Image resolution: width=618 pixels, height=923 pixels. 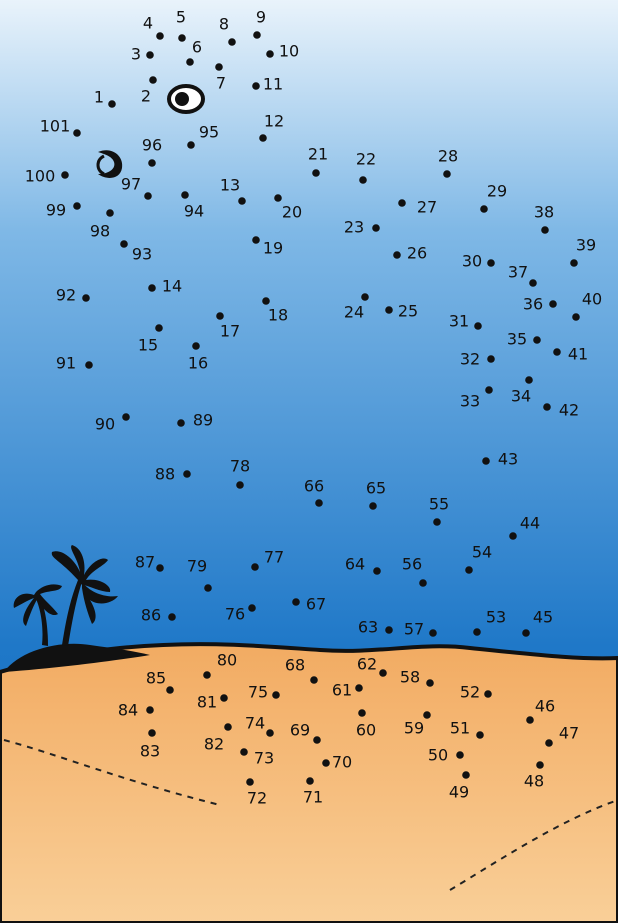 I want to click on dot-number: 20, so click(x=292, y=212).